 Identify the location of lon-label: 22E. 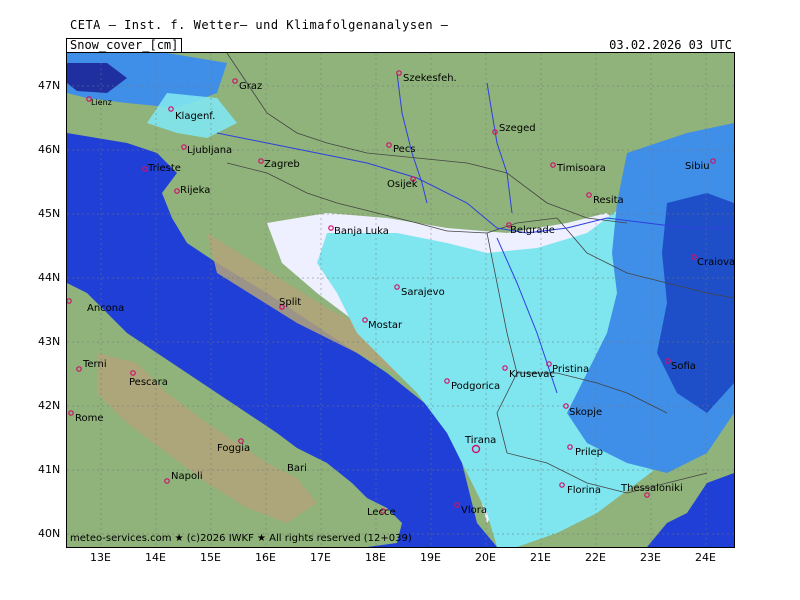
(595, 557).